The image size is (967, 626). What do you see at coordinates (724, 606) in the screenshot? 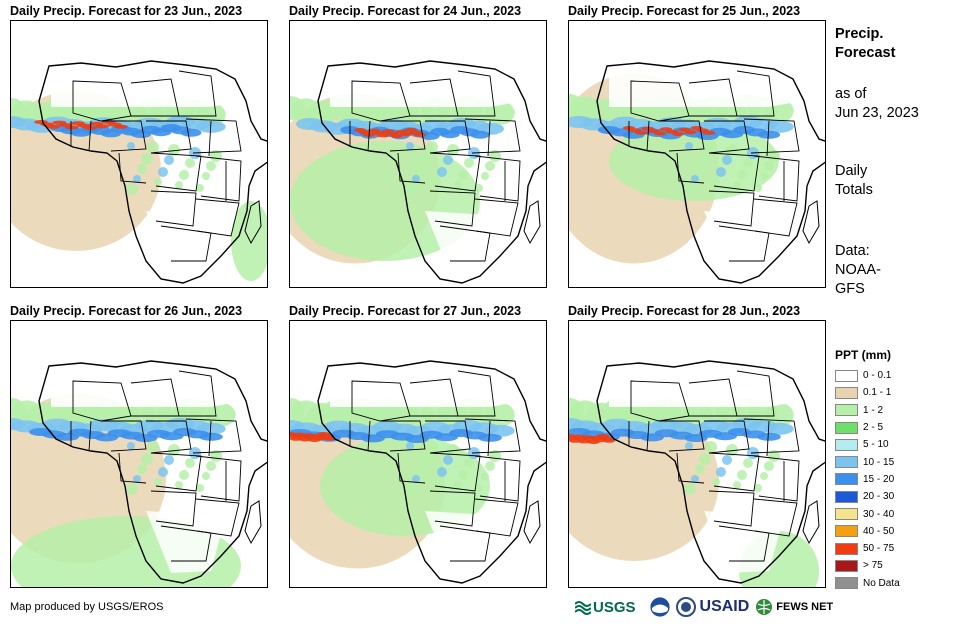
I see `usaid-logo-text: USAID` at bounding box center [724, 606].